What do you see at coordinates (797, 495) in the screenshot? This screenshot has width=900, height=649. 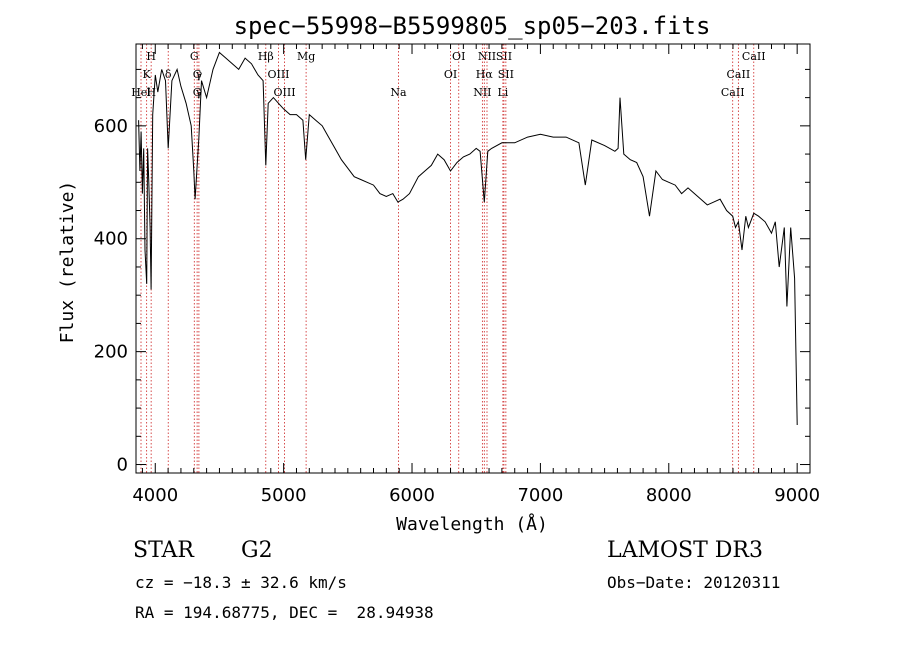 I see `x-tick-label-5: 9000` at bounding box center [797, 495].